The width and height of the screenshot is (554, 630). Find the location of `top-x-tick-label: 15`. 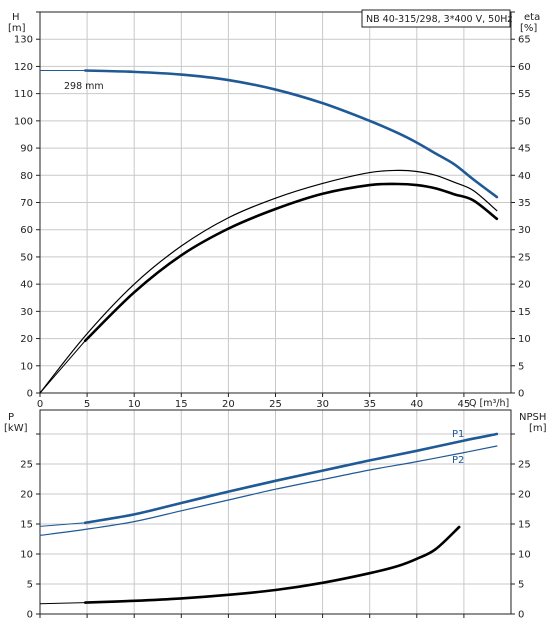

top-x-tick-label: 15 is located at coordinates (181, 404).